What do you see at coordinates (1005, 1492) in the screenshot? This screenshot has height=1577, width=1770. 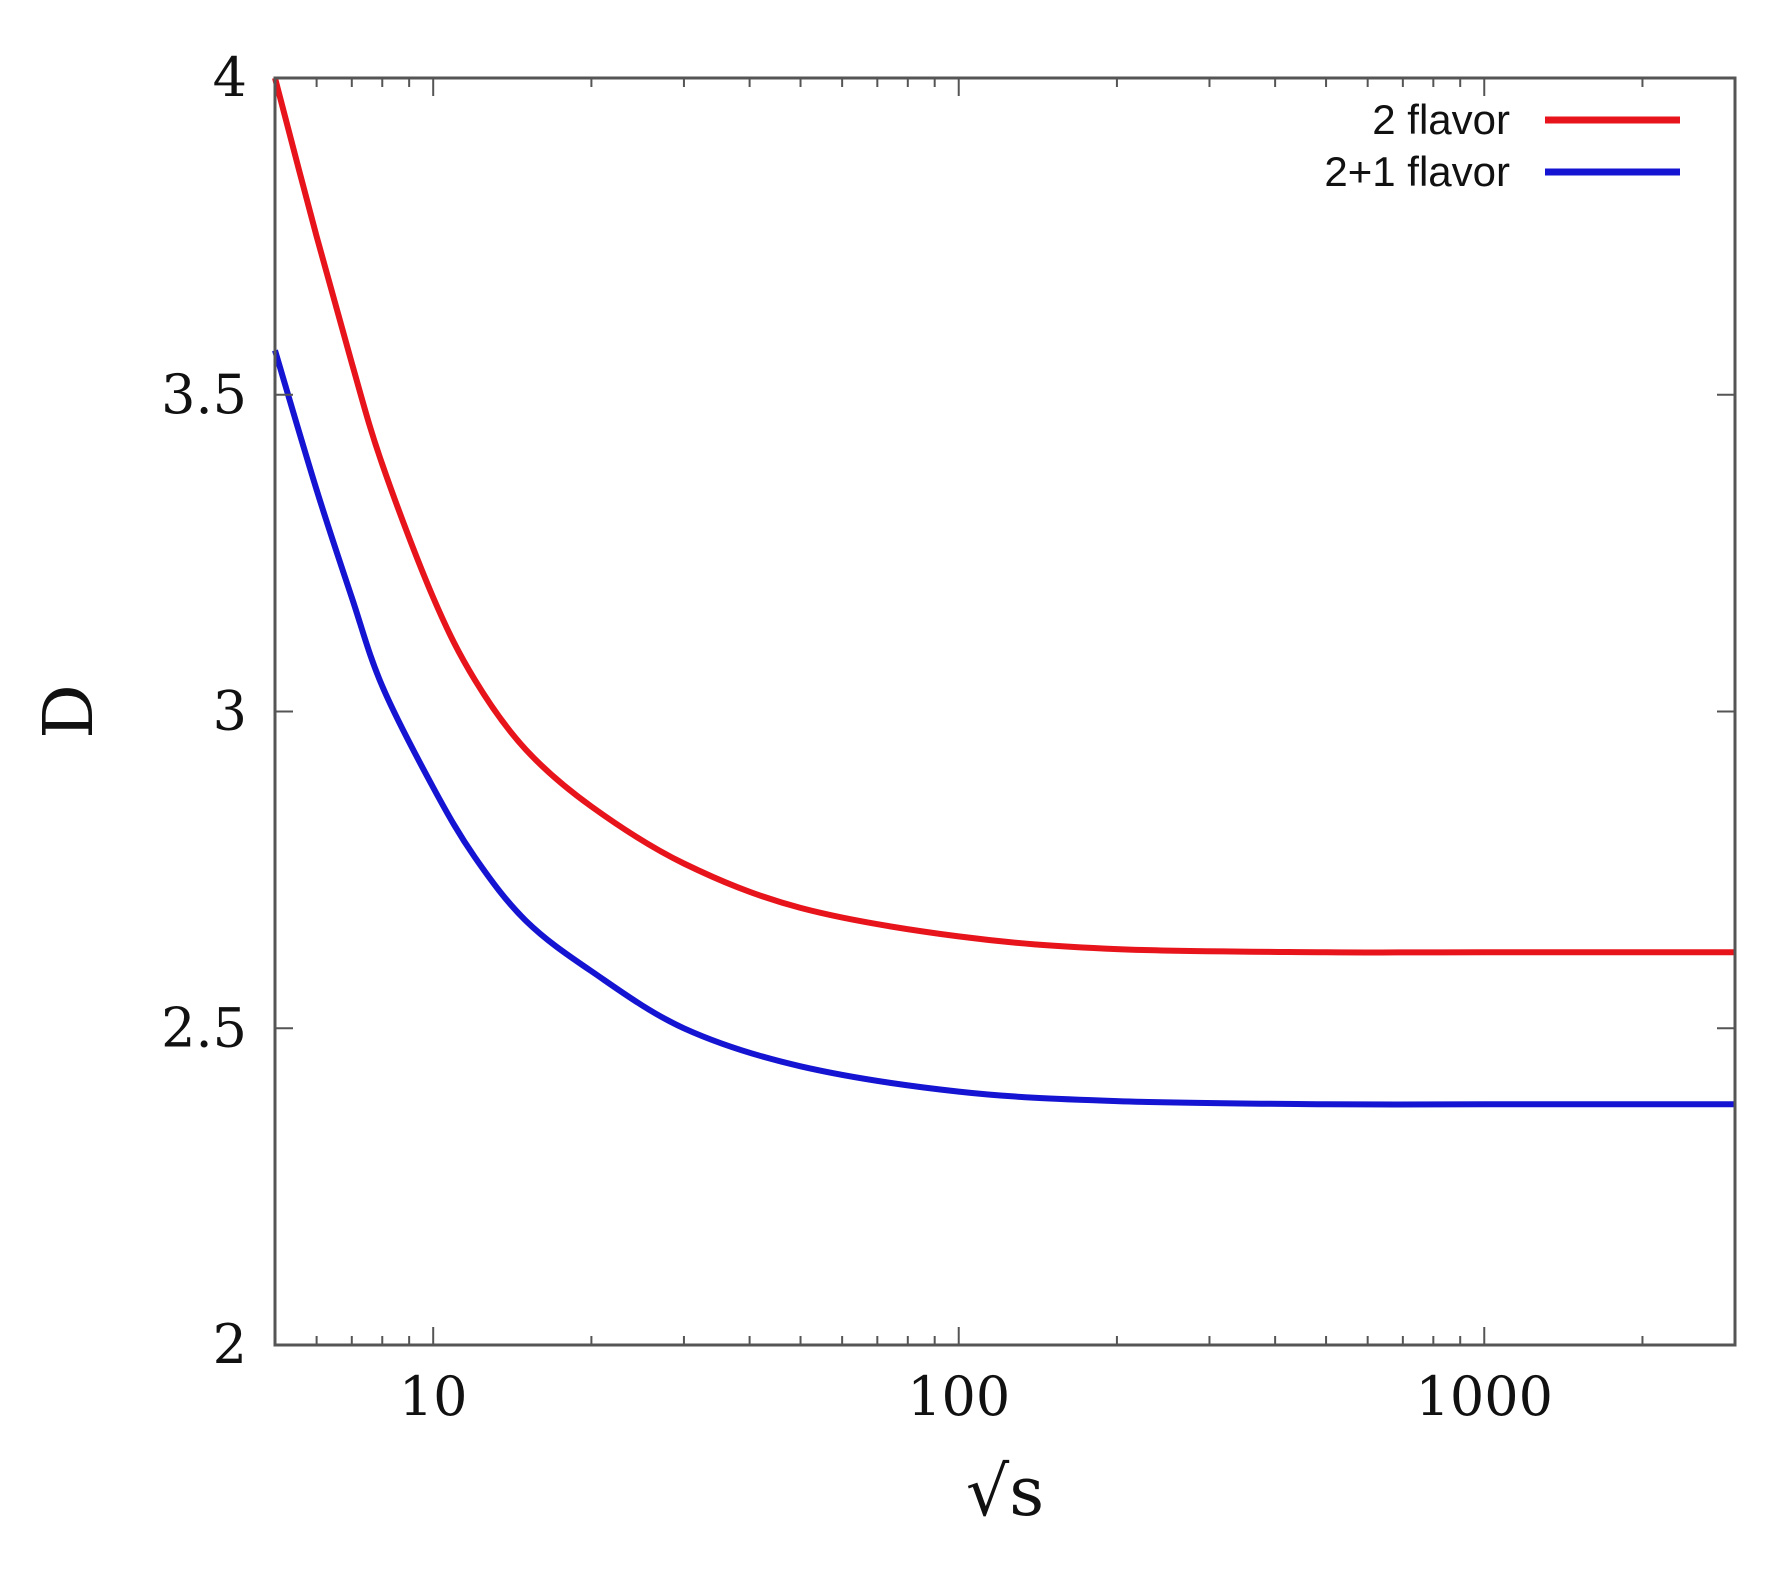 I see `x-axis-title: √s` at bounding box center [1005, 1492].